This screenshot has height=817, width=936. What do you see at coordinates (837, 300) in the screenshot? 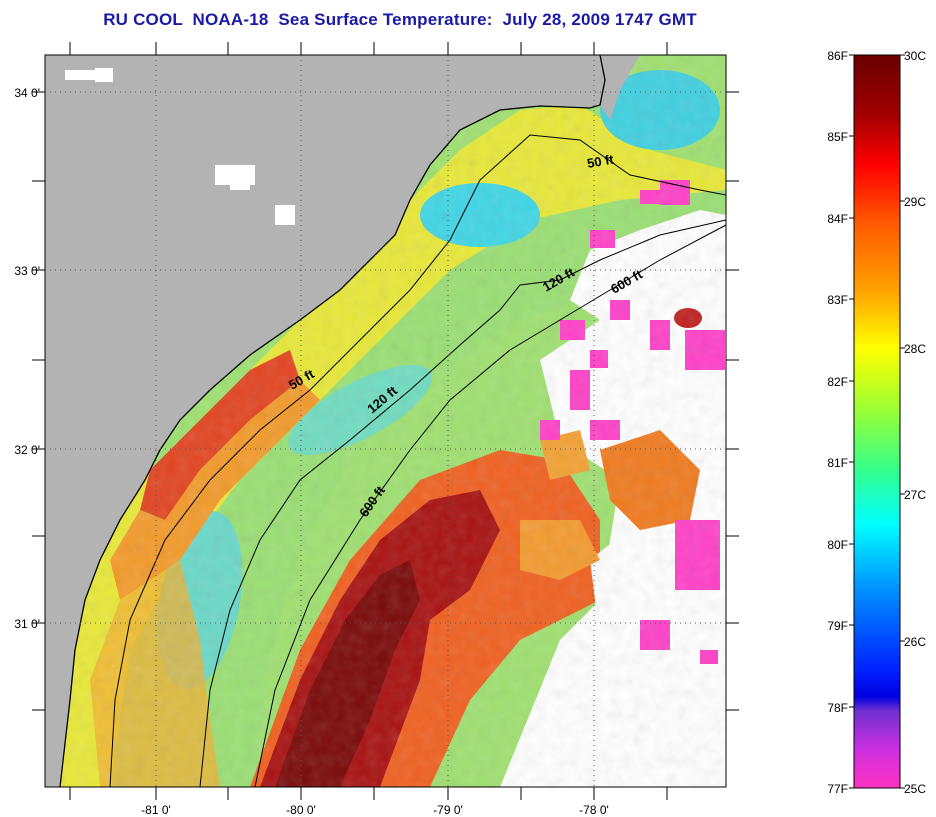
I see `cbar-f-83: 83F` at bounding box center [837, 300].